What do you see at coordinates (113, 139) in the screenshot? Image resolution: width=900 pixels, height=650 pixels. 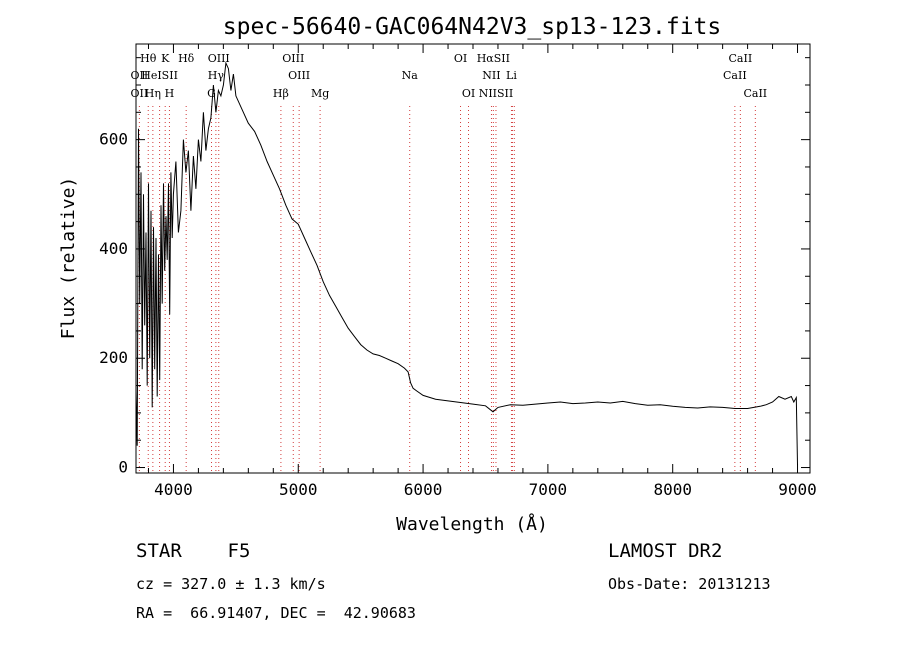 I see `y-tick-label: 600` at bounding box center [113, 139].